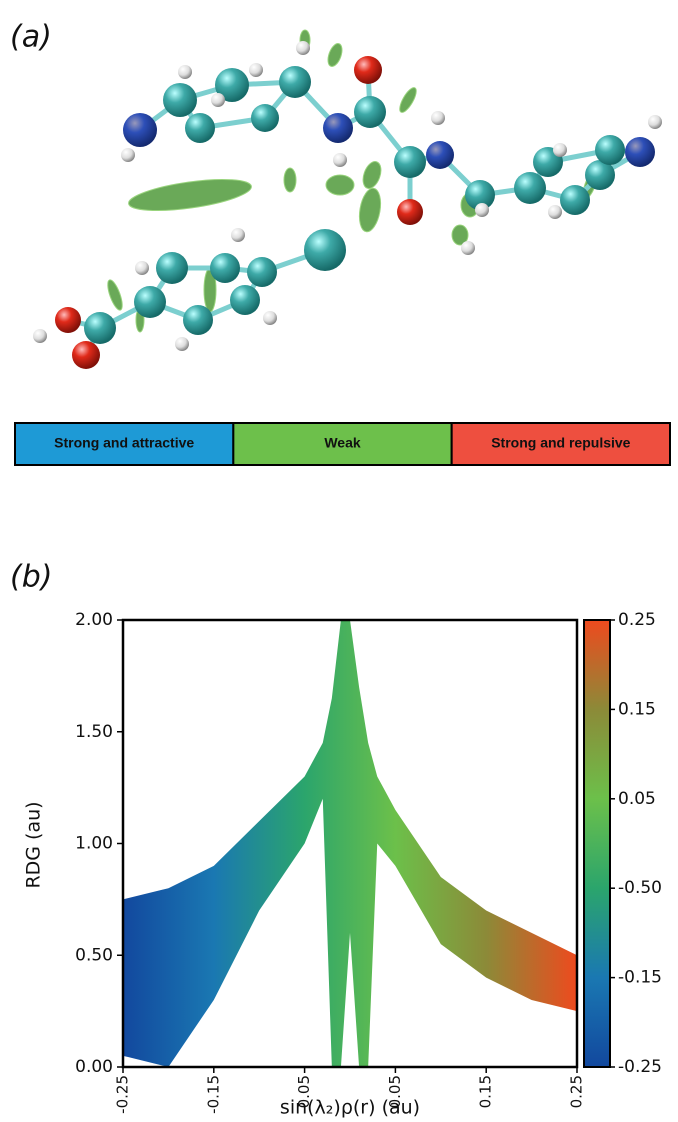 The width and height of the screenshot is (678, 1122). Describe the element at coordinates (350, 1108) in the screenshot. I see `x-axis-label: sin(λ₂)ρ(r) (au)` at that location.